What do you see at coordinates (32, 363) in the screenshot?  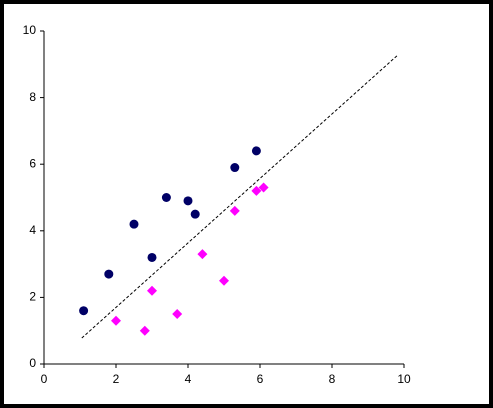 I see `y-tick-label: 0` at bounding box center [32, 363].